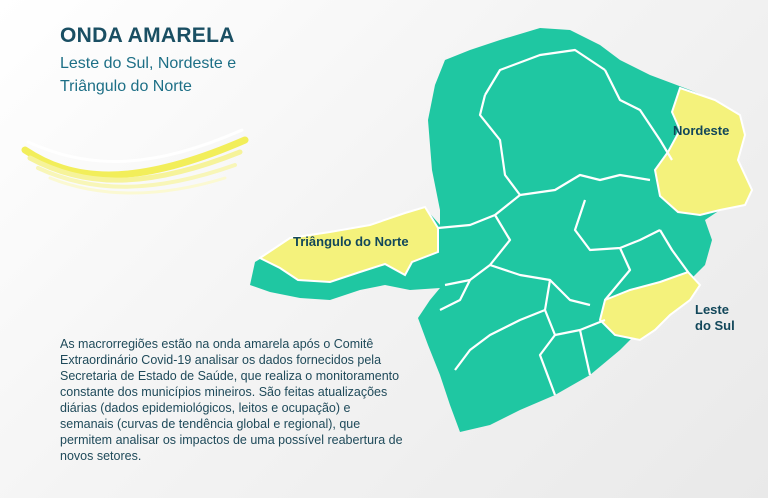  Describe the element at coordinates (712, 309) in the screenshot. I see `label-leste-line1: Leste` at that location.